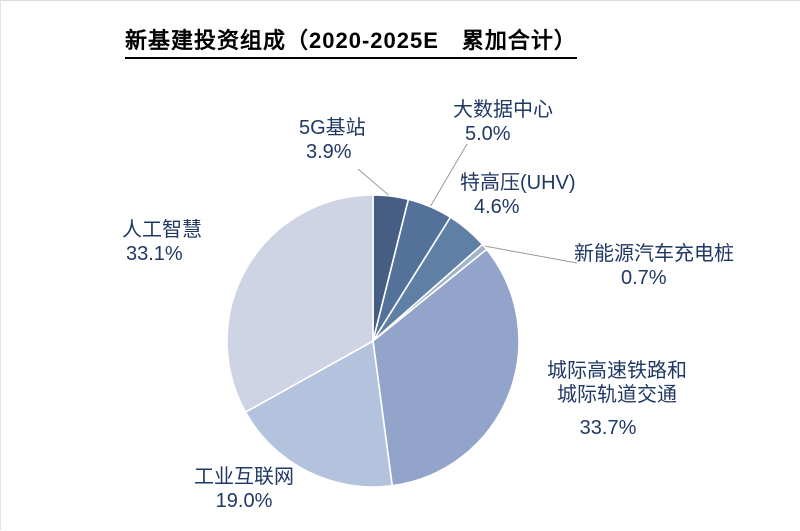 The image size is (800, 531). Describe the element at coordinates (617, 395) in the screenshot. I see `slice-label-name-line2: 城际轨道交通` at that location.